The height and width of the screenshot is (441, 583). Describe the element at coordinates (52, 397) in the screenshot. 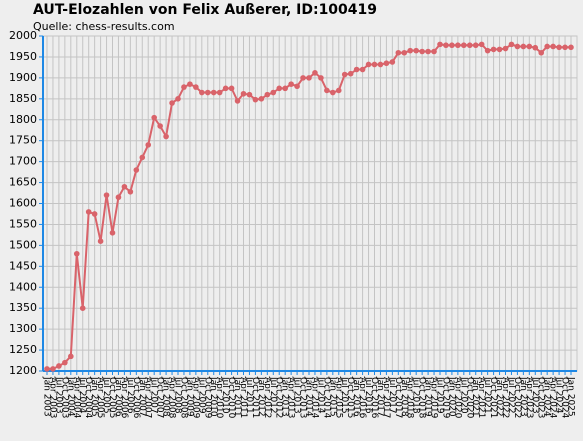

I see `x-tick-label: Apr 2003` at that location.